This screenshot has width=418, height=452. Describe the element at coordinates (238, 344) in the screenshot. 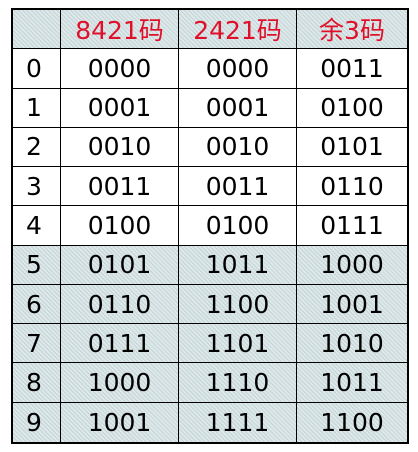

I see `row-7-2421: 1101` at that location.